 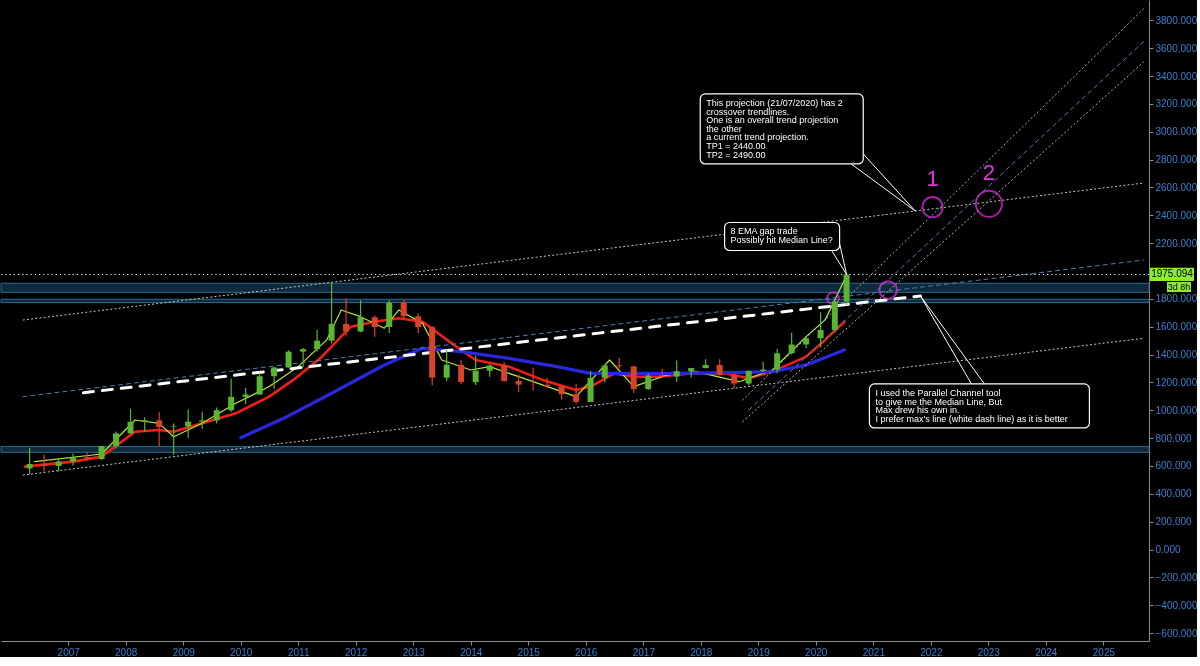 I want to click on x-tick-label: 2014, so click(x=471, y=652).